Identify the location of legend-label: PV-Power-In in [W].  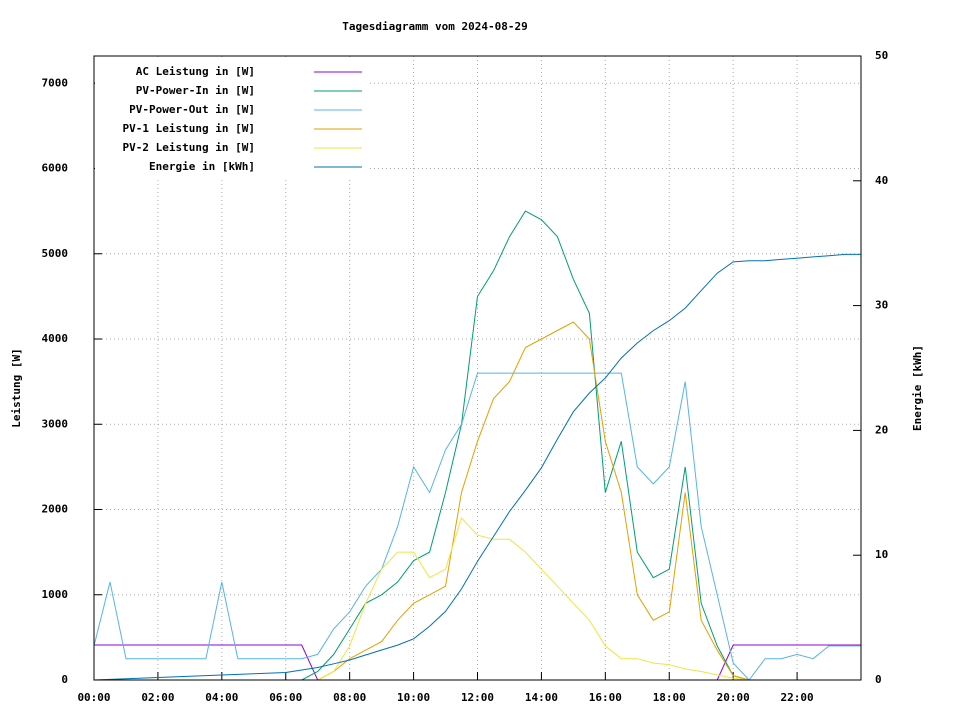
(195, 90).